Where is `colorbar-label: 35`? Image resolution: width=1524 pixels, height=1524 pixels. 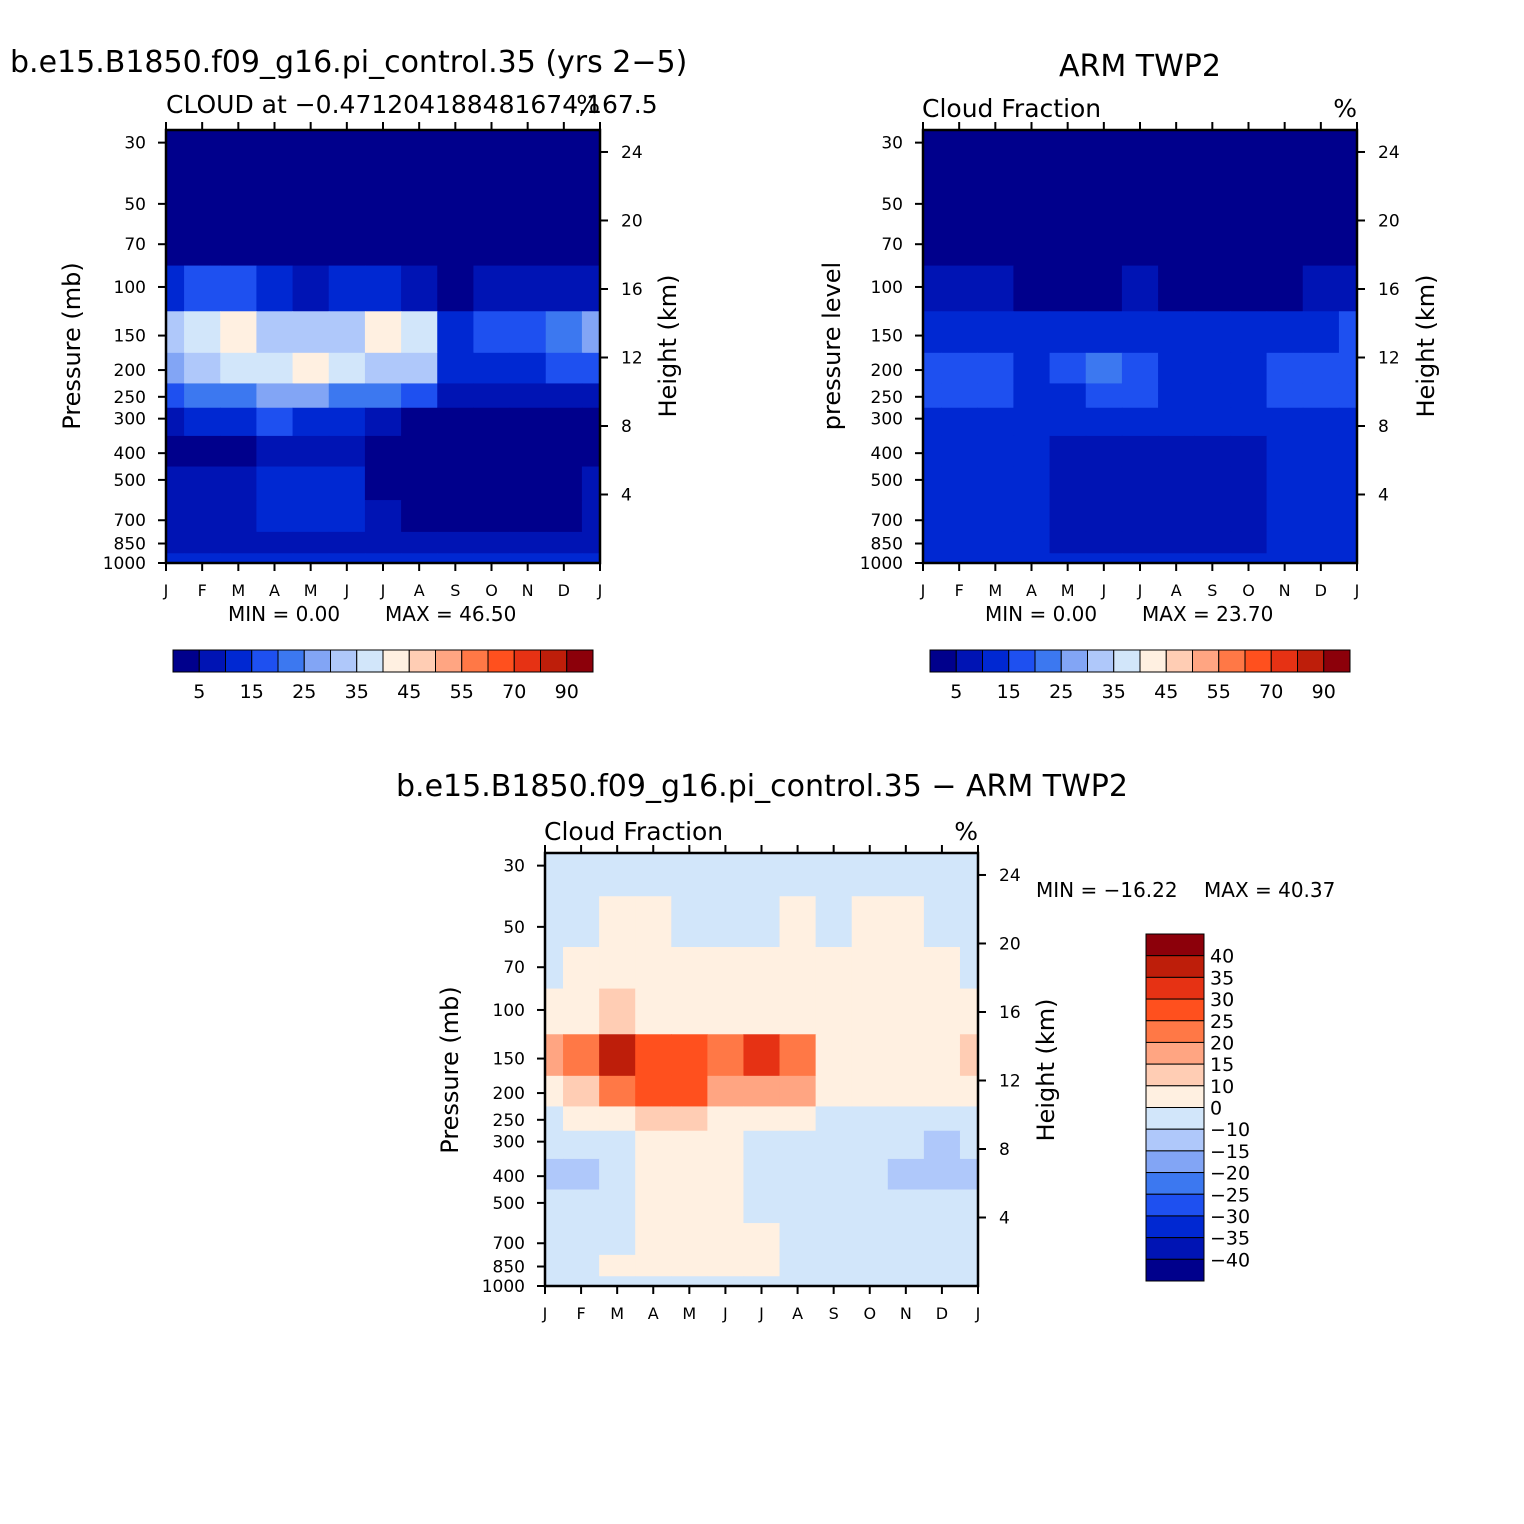
colorbar-label: 35 is located at coordinates (1222, 978).